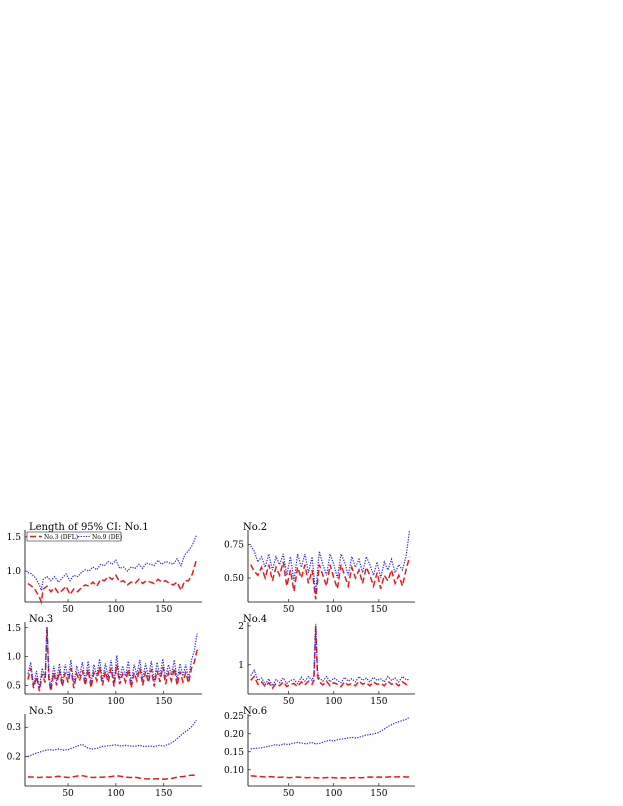 This screenshot has width=623, height=806. Describe the element at coordinates (255, 711) in the screenshot. I see `panel-title: No.6` at that location.